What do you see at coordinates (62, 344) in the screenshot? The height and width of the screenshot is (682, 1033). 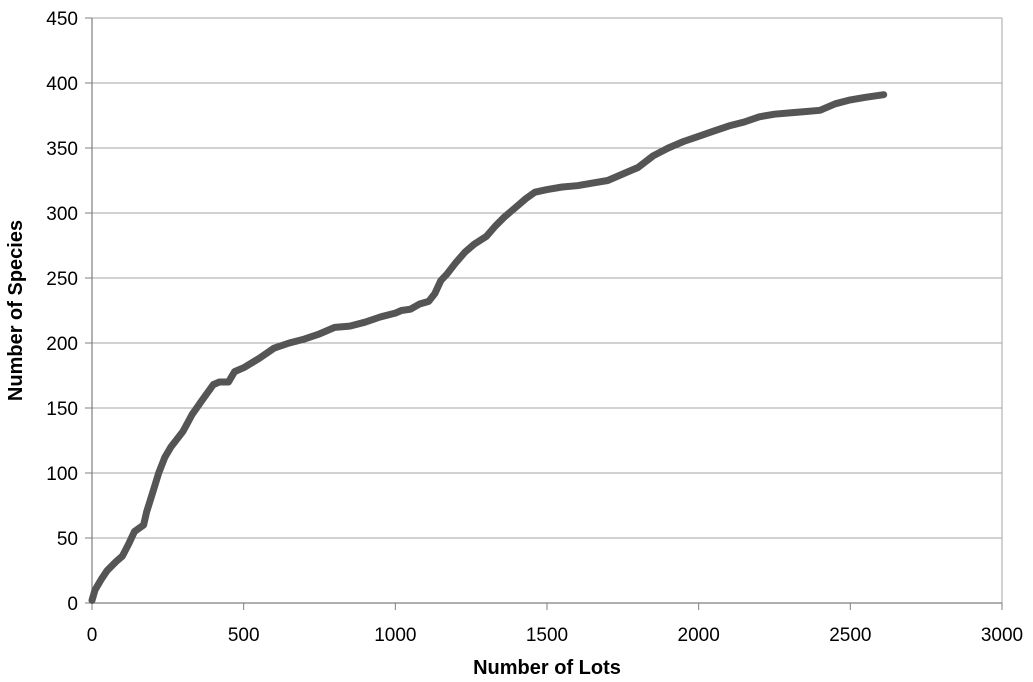 I see `y-tick-label: 200` at bounding box center [62, 344].